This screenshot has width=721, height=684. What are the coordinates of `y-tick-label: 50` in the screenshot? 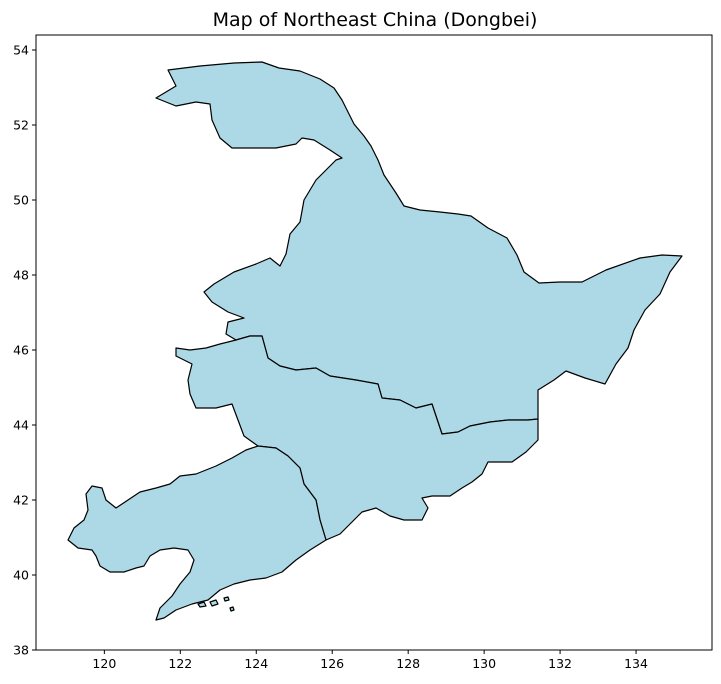 It's located at (21, 200).